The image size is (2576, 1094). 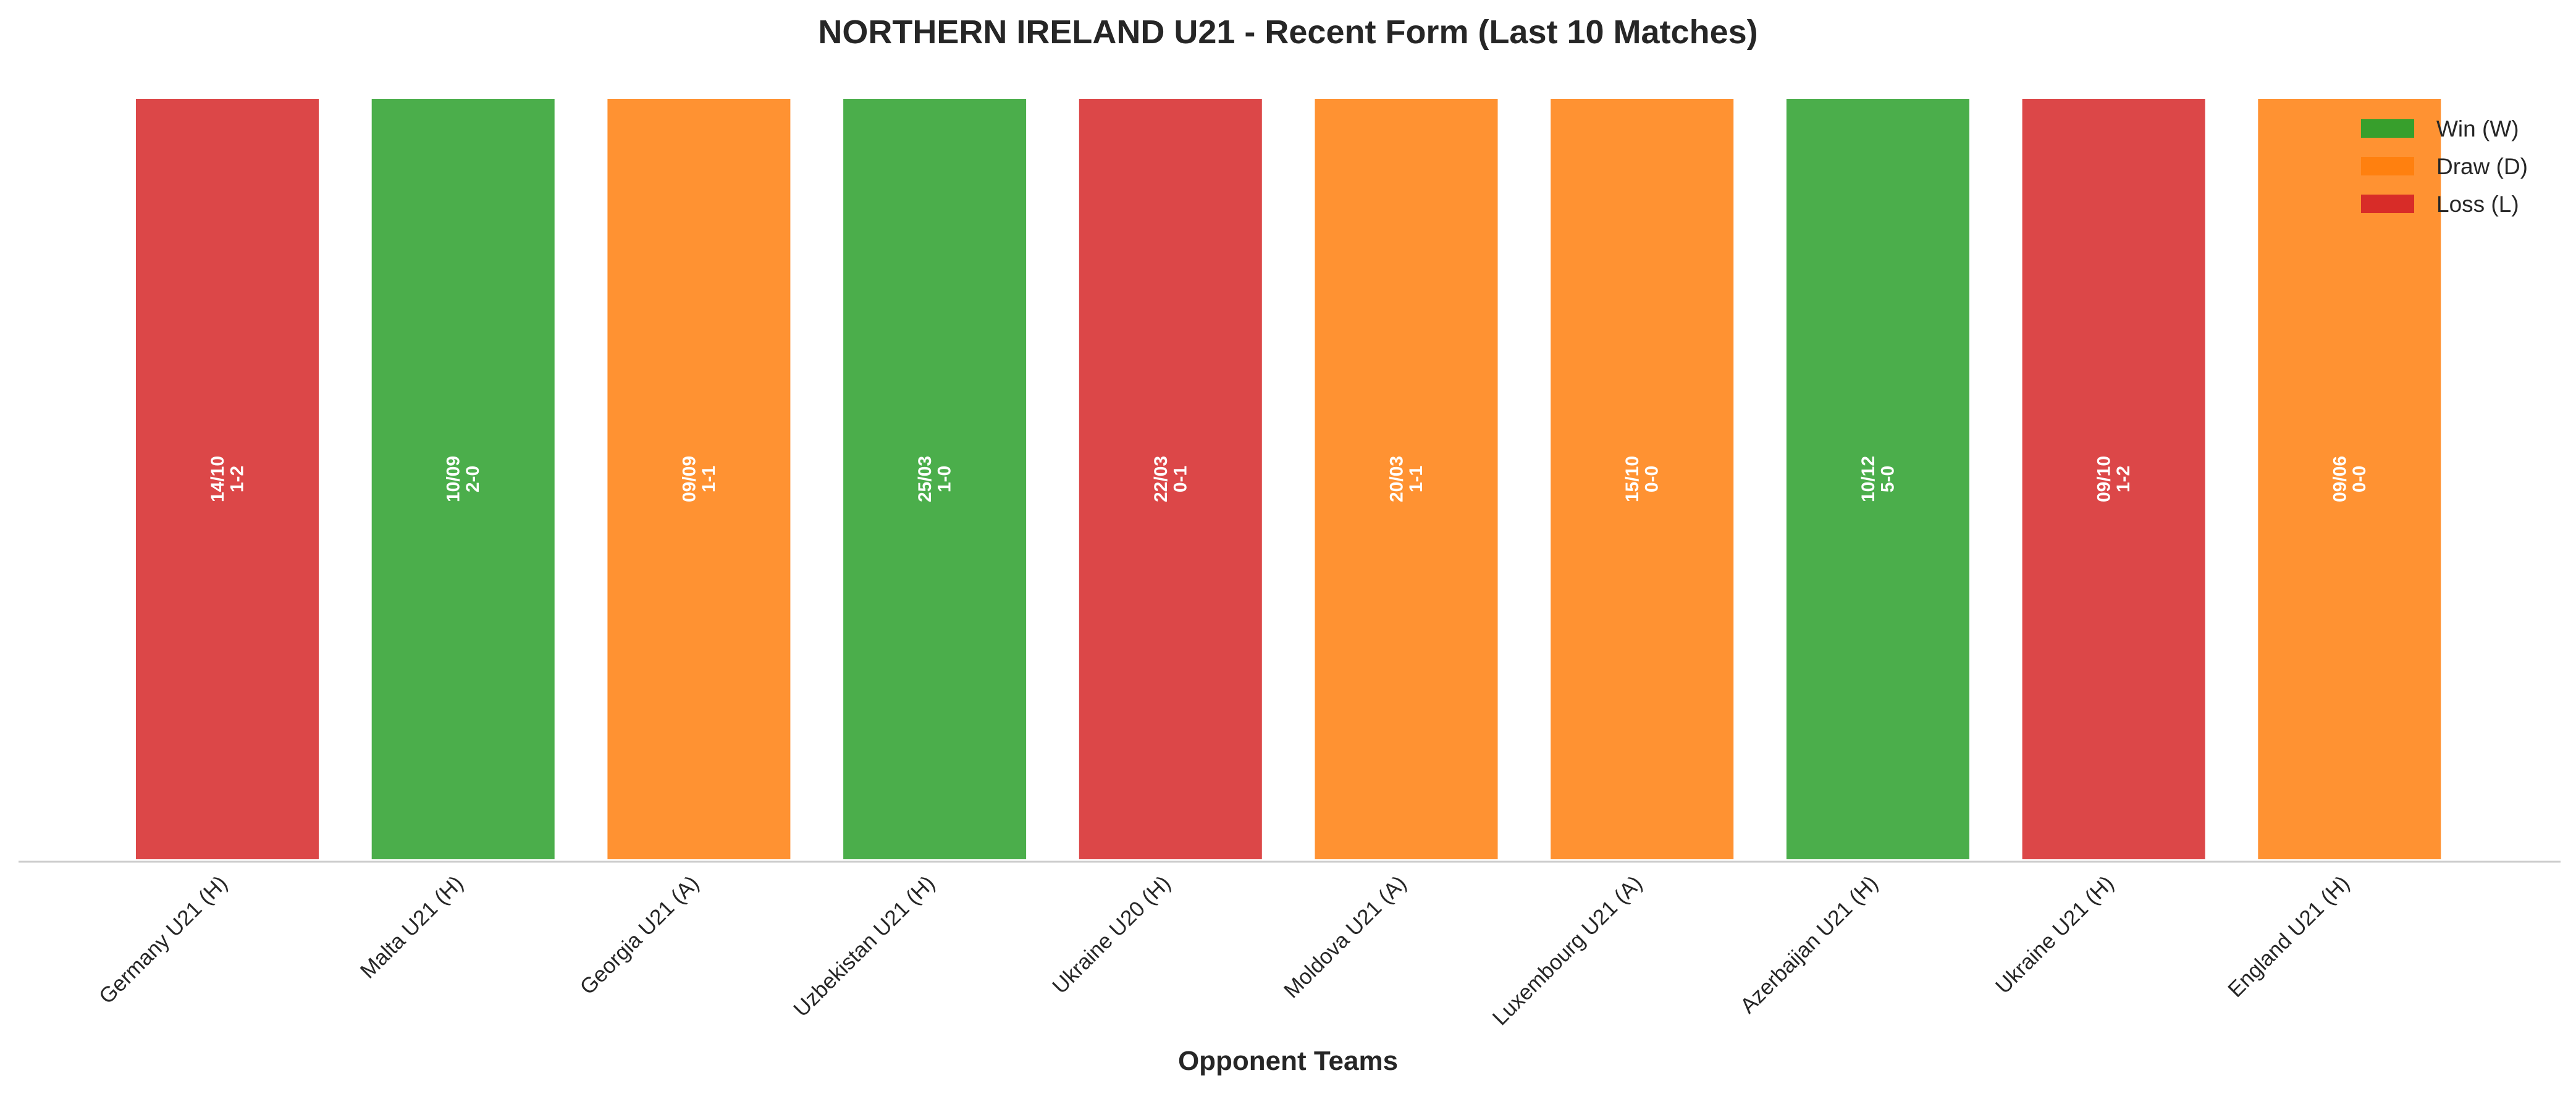 What do you see at coordinates (639, 935) in the screenshot?
I see `x-tick-label-3: Georgia U21 (A)` at bounding box center [639, 935].